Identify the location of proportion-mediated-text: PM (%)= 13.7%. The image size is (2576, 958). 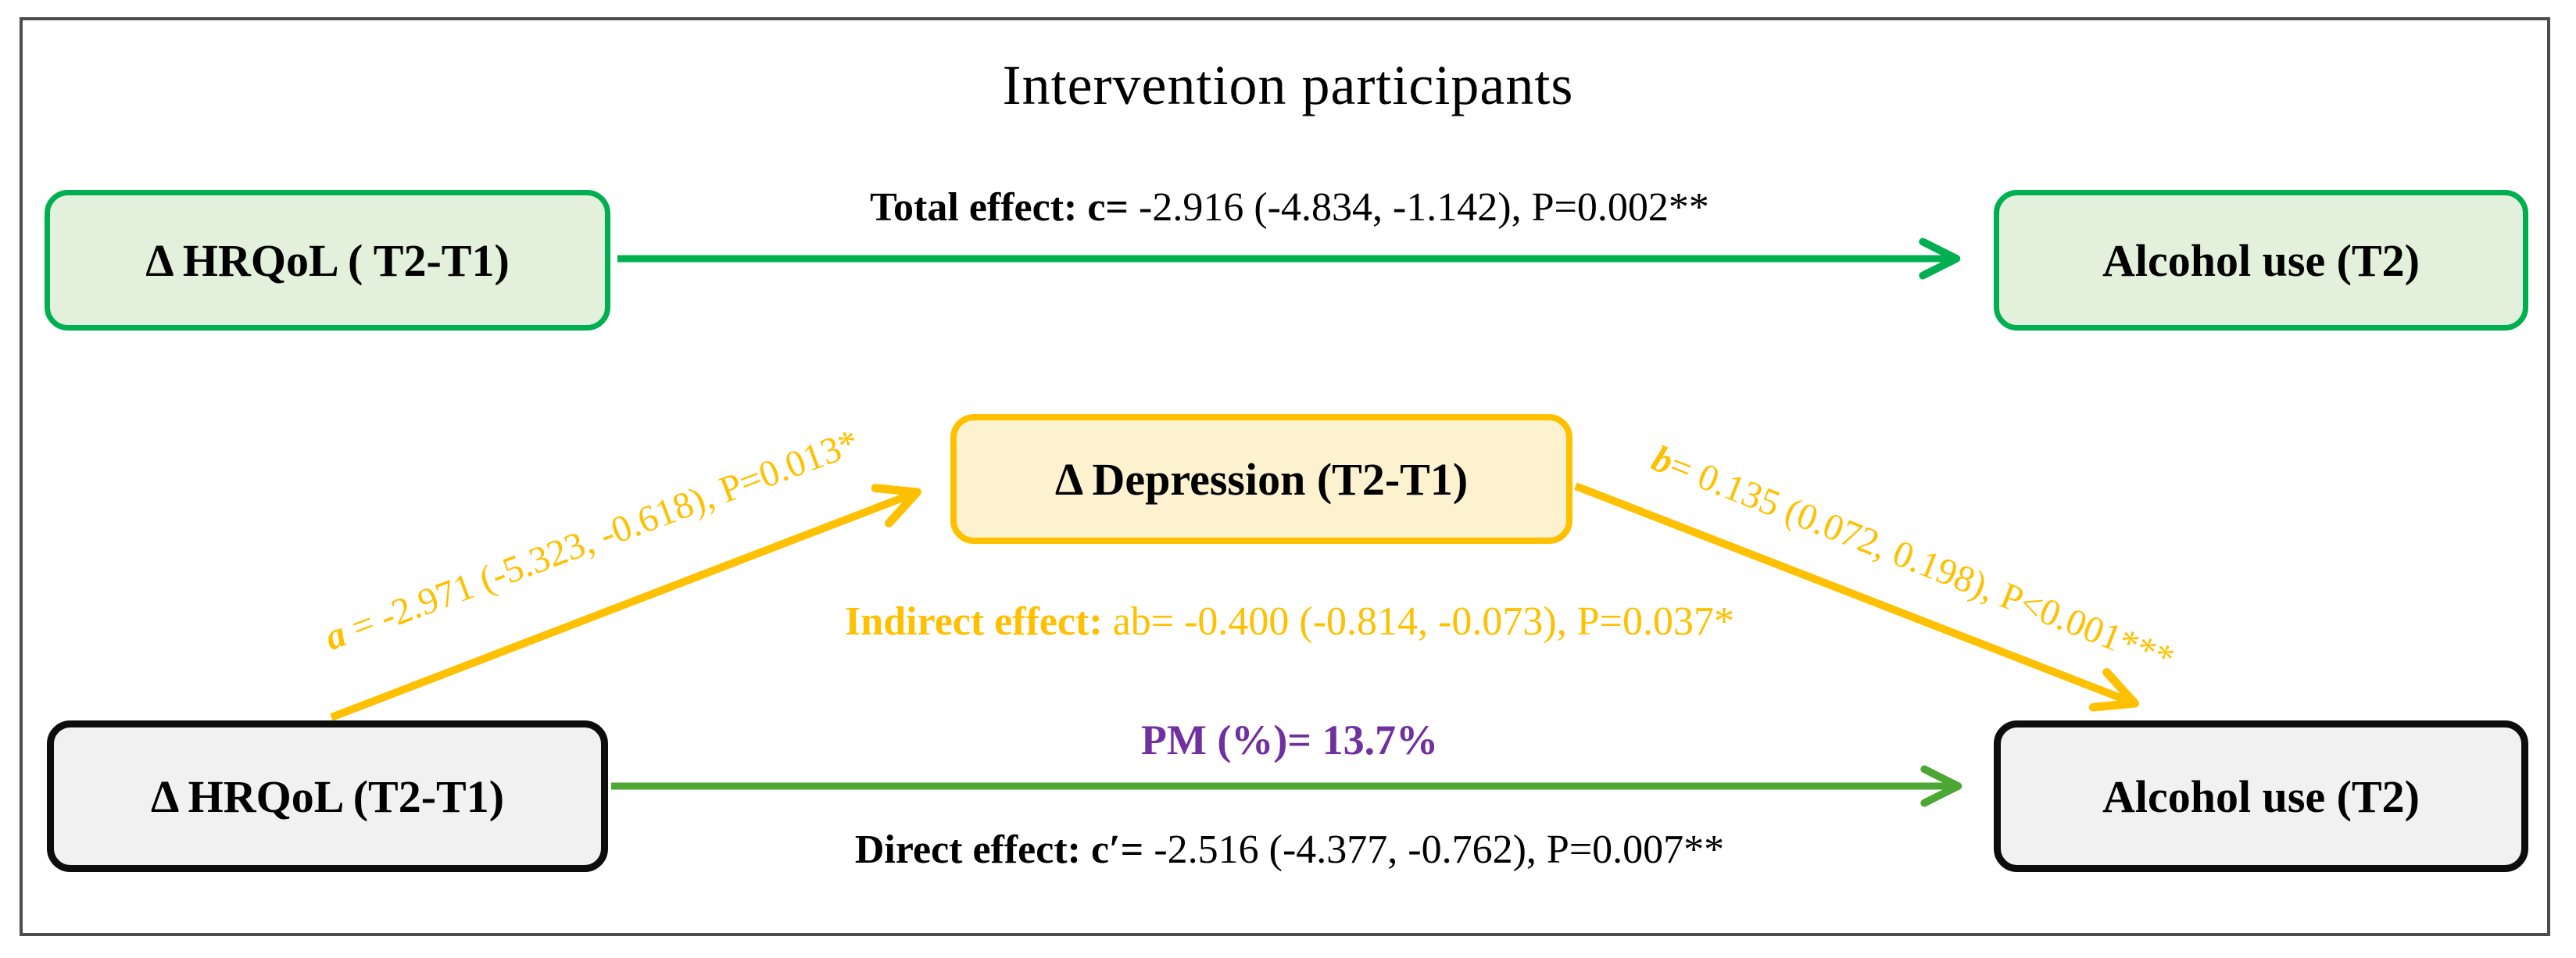
(1289, 740).